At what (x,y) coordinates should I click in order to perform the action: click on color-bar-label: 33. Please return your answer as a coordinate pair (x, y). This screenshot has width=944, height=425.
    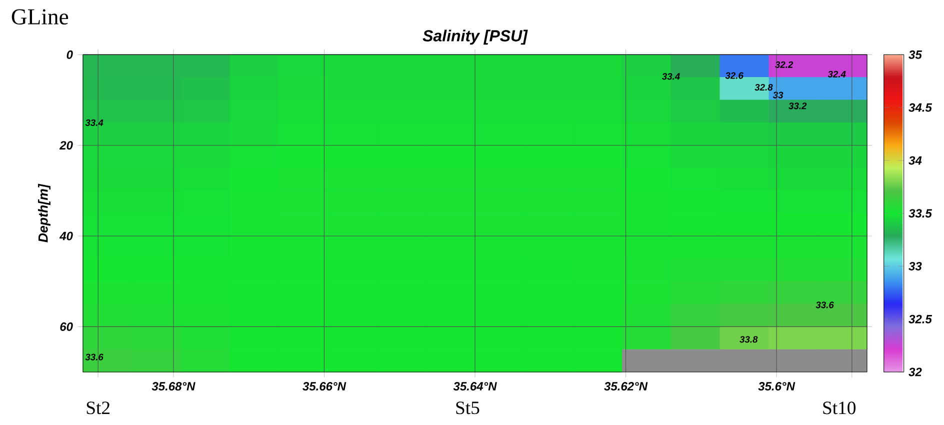
    Looking at the image, I should click on (915, 266).